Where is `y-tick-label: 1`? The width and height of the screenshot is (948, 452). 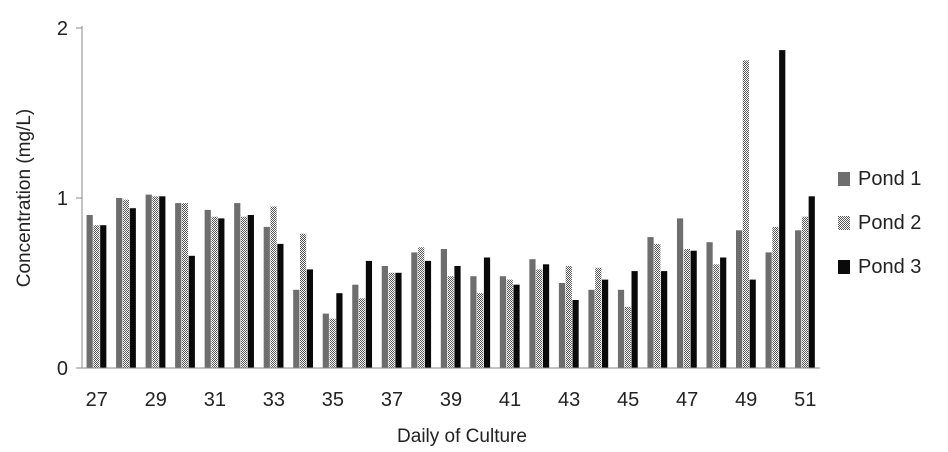 y-tick-label: 1 is located at coordinates (62, 199).